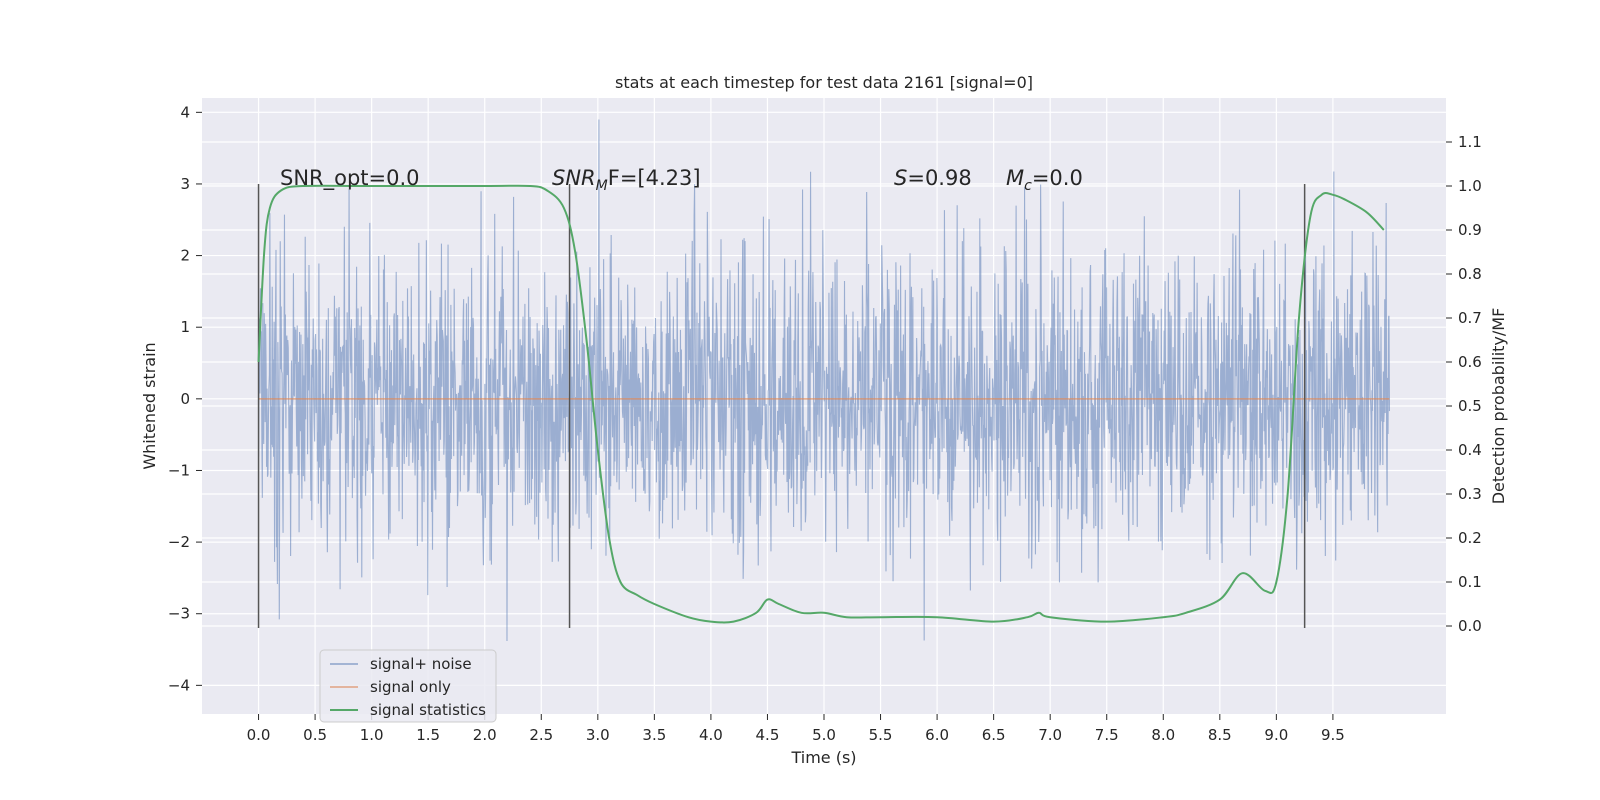 The image size is (1600, 800). What do you see at coordinates (185, 256) in the screenshot?
I see `y-tick-label: 2` at bounding box center [185, 256].